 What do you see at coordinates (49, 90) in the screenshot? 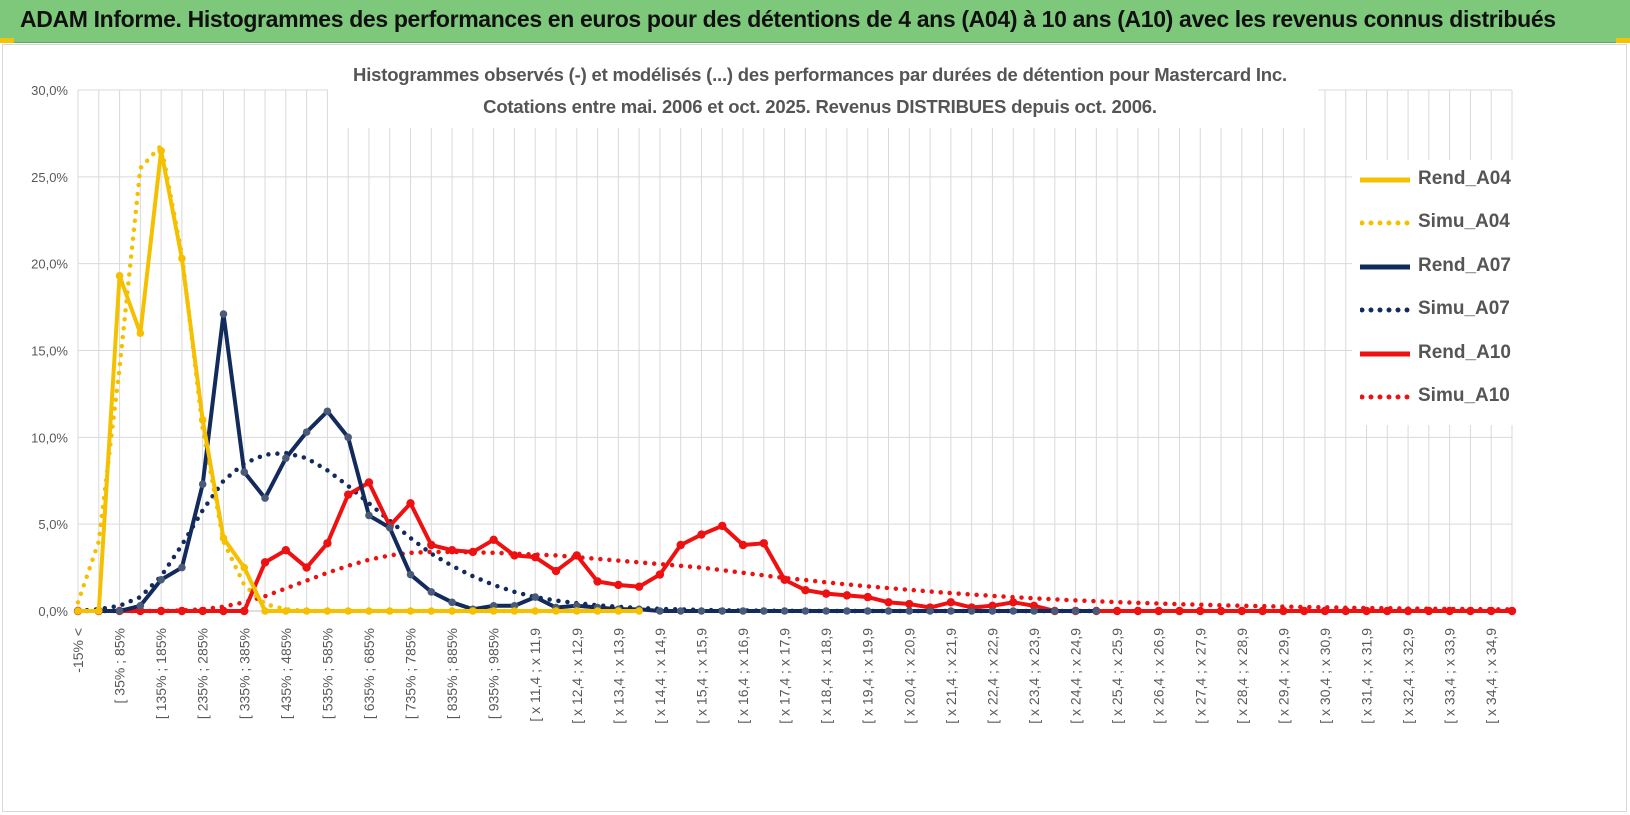
I see `y-tick-label: 30,0%` at bounding box center [49, 90].